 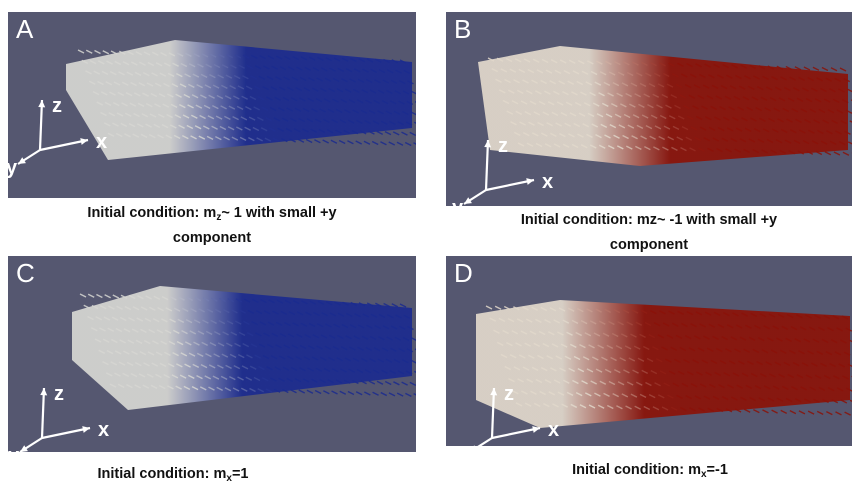 I want to click on caption-c: Initial condition: mx=1, so click(x=173, y=476).